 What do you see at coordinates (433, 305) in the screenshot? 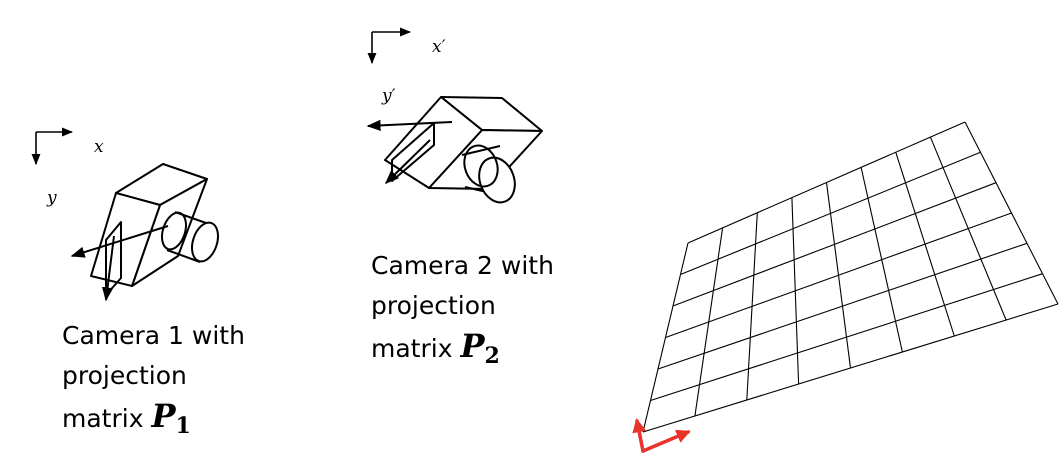
I see `camera2-caption-line2: projection` at bounding box center [433, 305].